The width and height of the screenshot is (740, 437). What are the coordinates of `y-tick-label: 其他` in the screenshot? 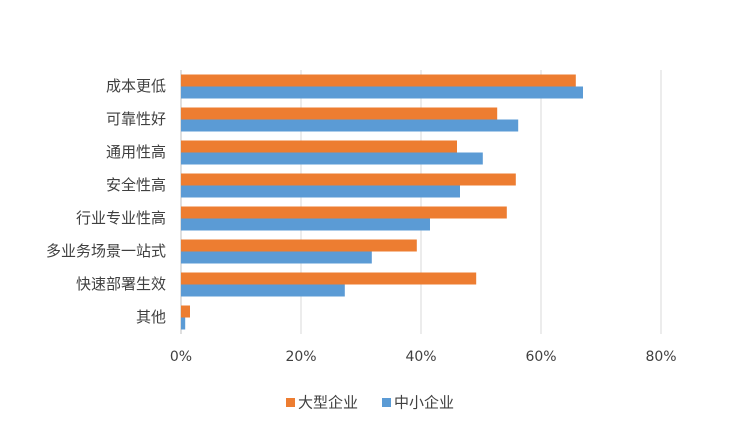 It's located at (151, 317).